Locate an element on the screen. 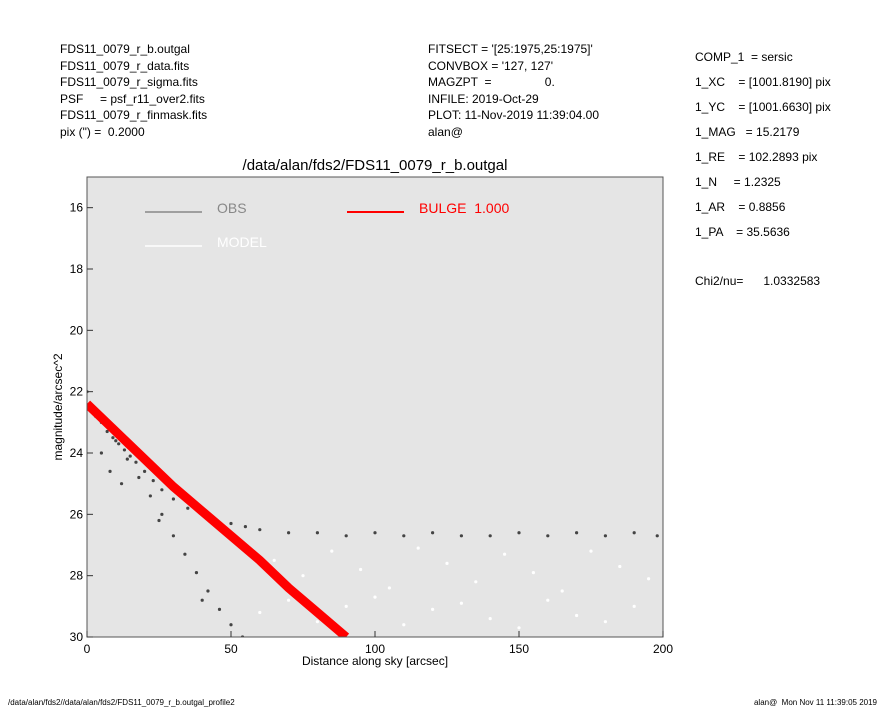 This screenshot has width=885, height=708. y-tick-label: 22 is located at coordinates (77, 392).